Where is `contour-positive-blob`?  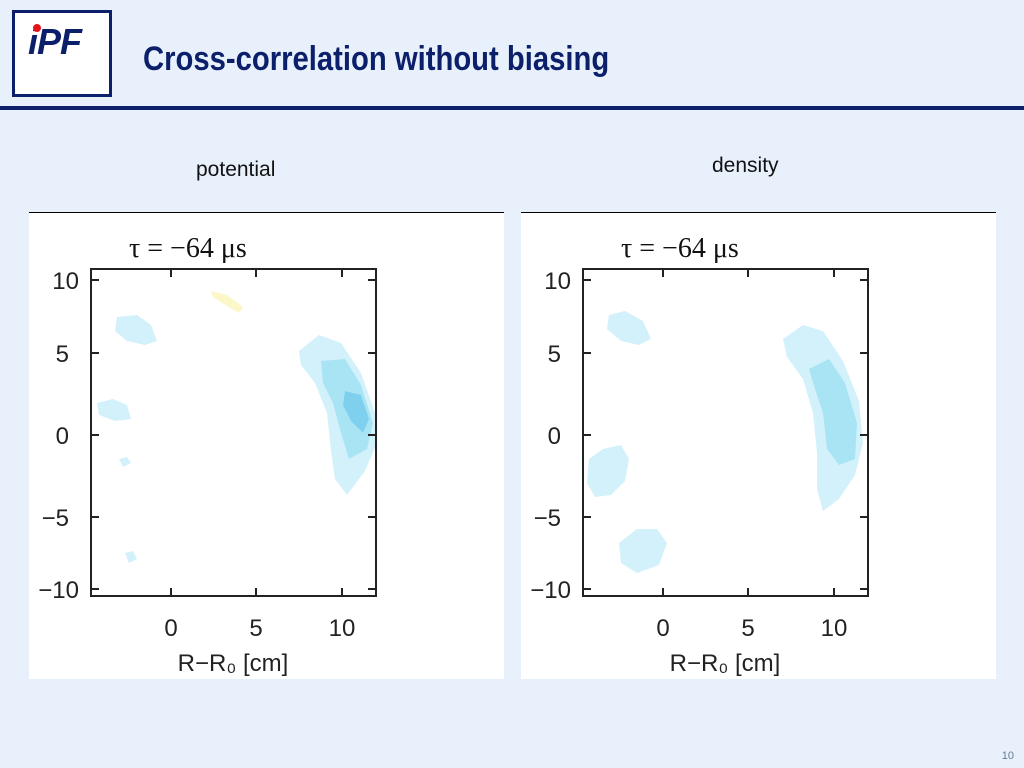 contour-positive-blob is located at coordinates (227, 302).